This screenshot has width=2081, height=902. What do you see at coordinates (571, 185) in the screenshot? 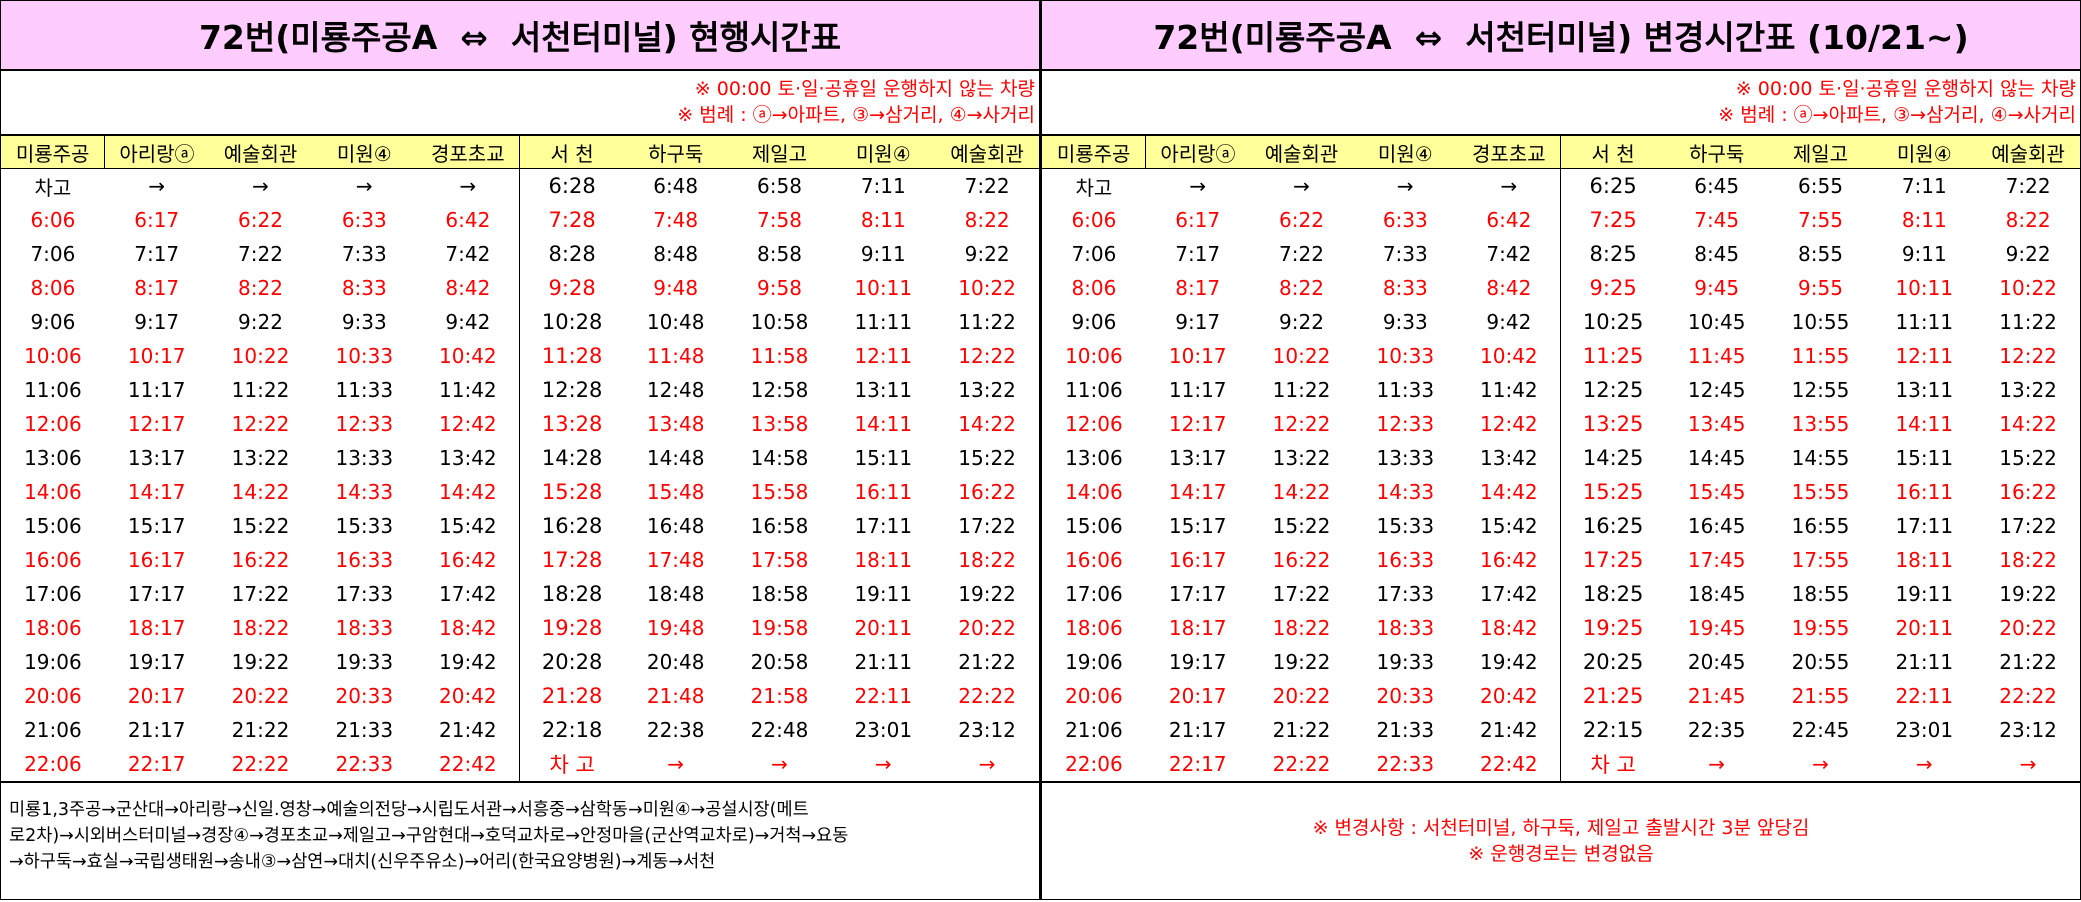
I see `time-cell: 6:28` at bounding box center [571, 185].